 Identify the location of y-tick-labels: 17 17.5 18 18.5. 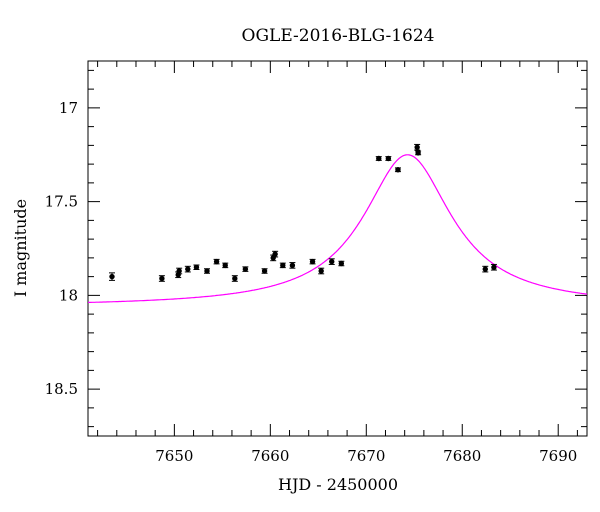
(61, 248).